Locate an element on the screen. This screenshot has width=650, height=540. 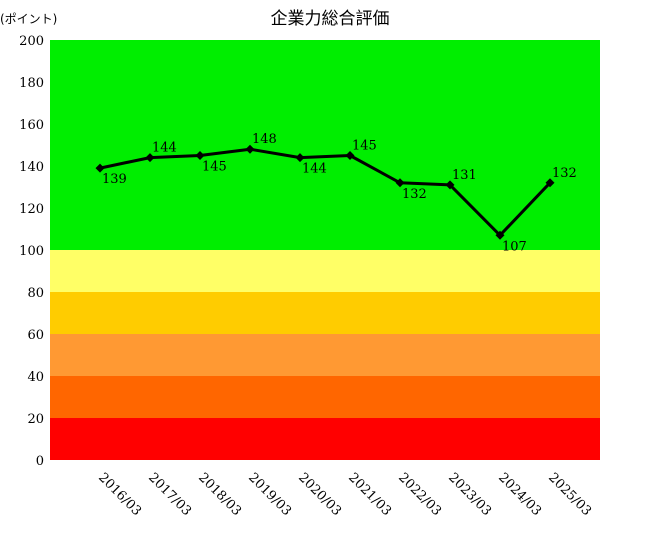
x-tick-label: 2024/03 is located at coordinates (519, 494).